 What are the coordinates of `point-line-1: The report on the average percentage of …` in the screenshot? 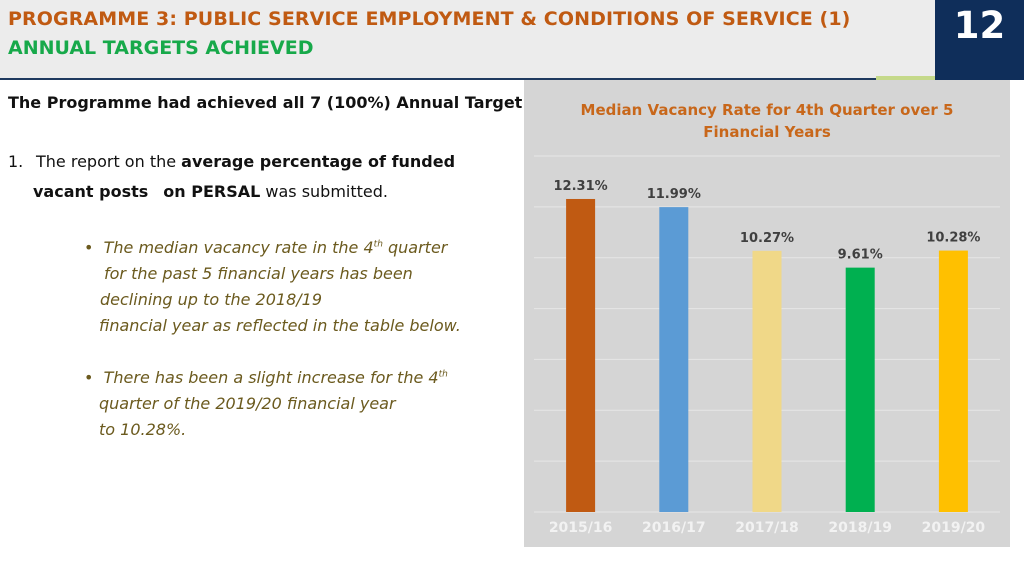 It's located at (245, 161).